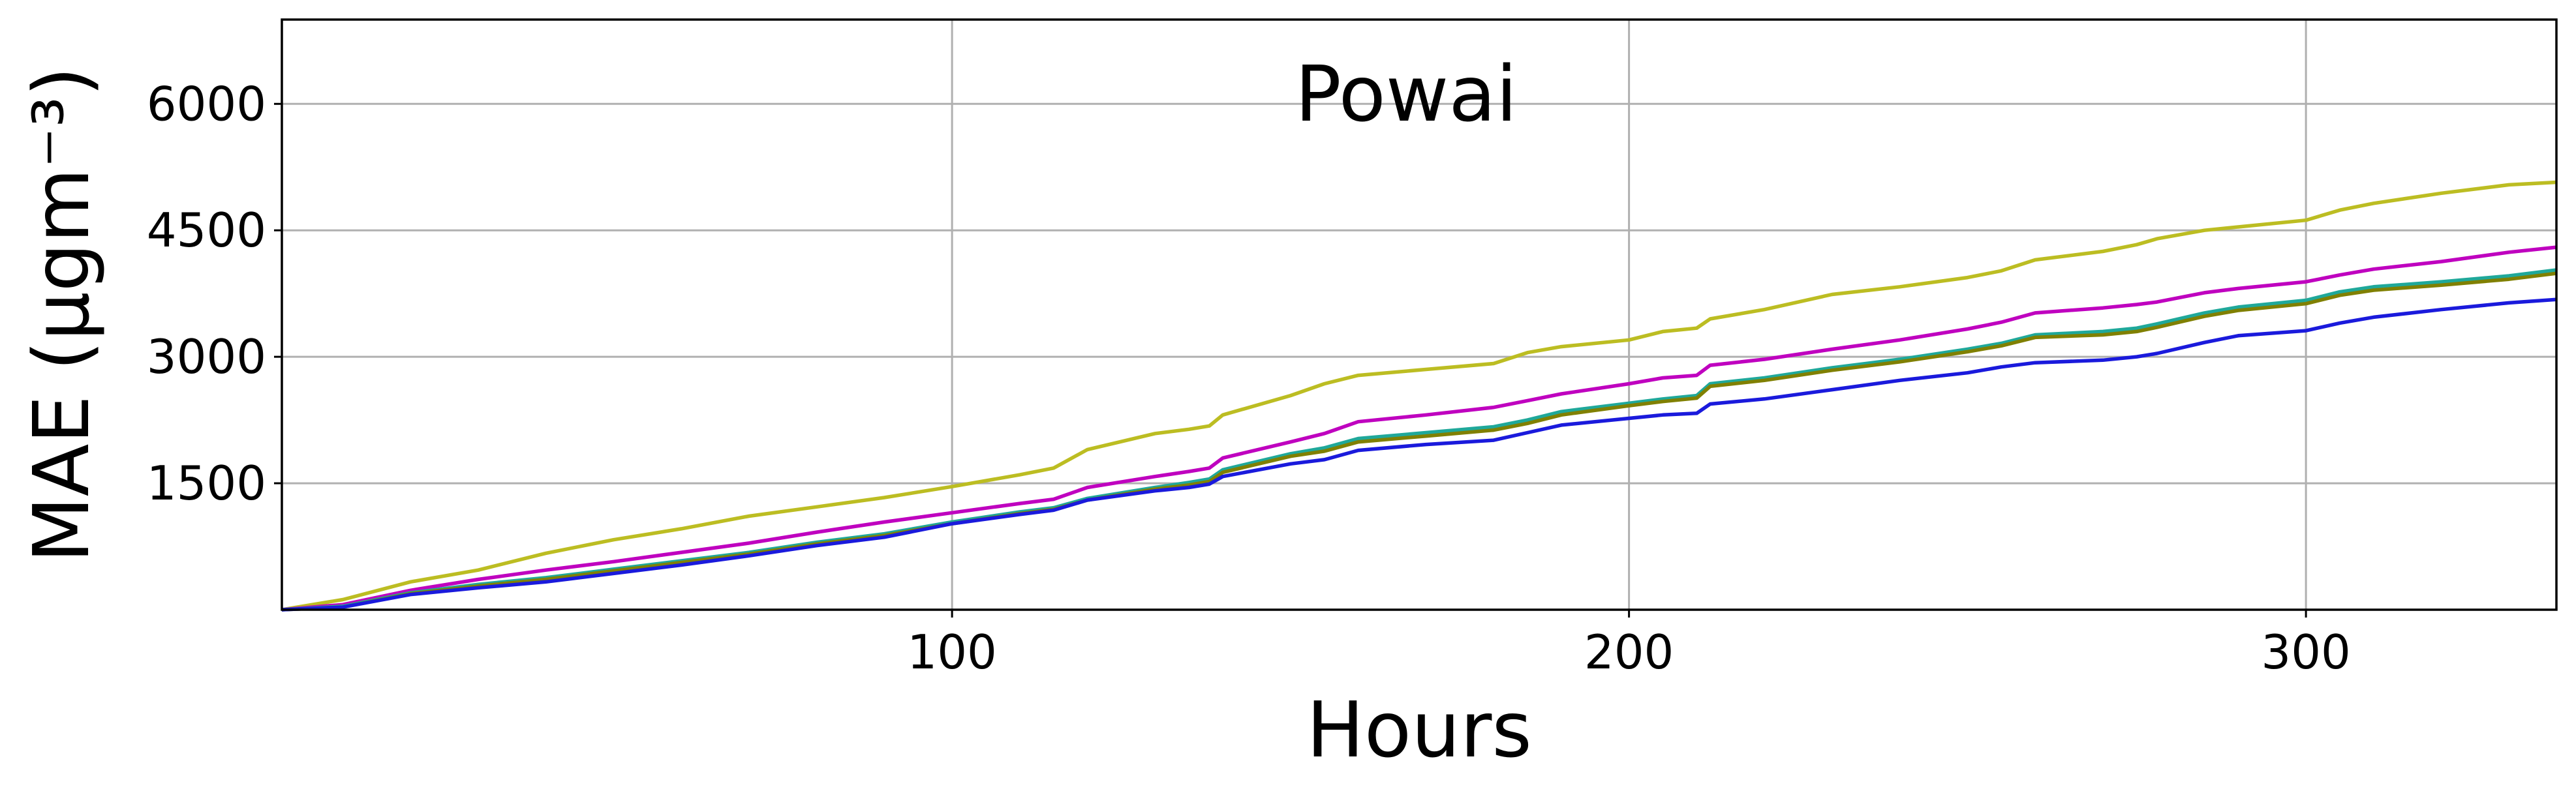  Describe the element at coordinates (952, 652) in the screenshot. I see `x-tick-label: 100` at that location.